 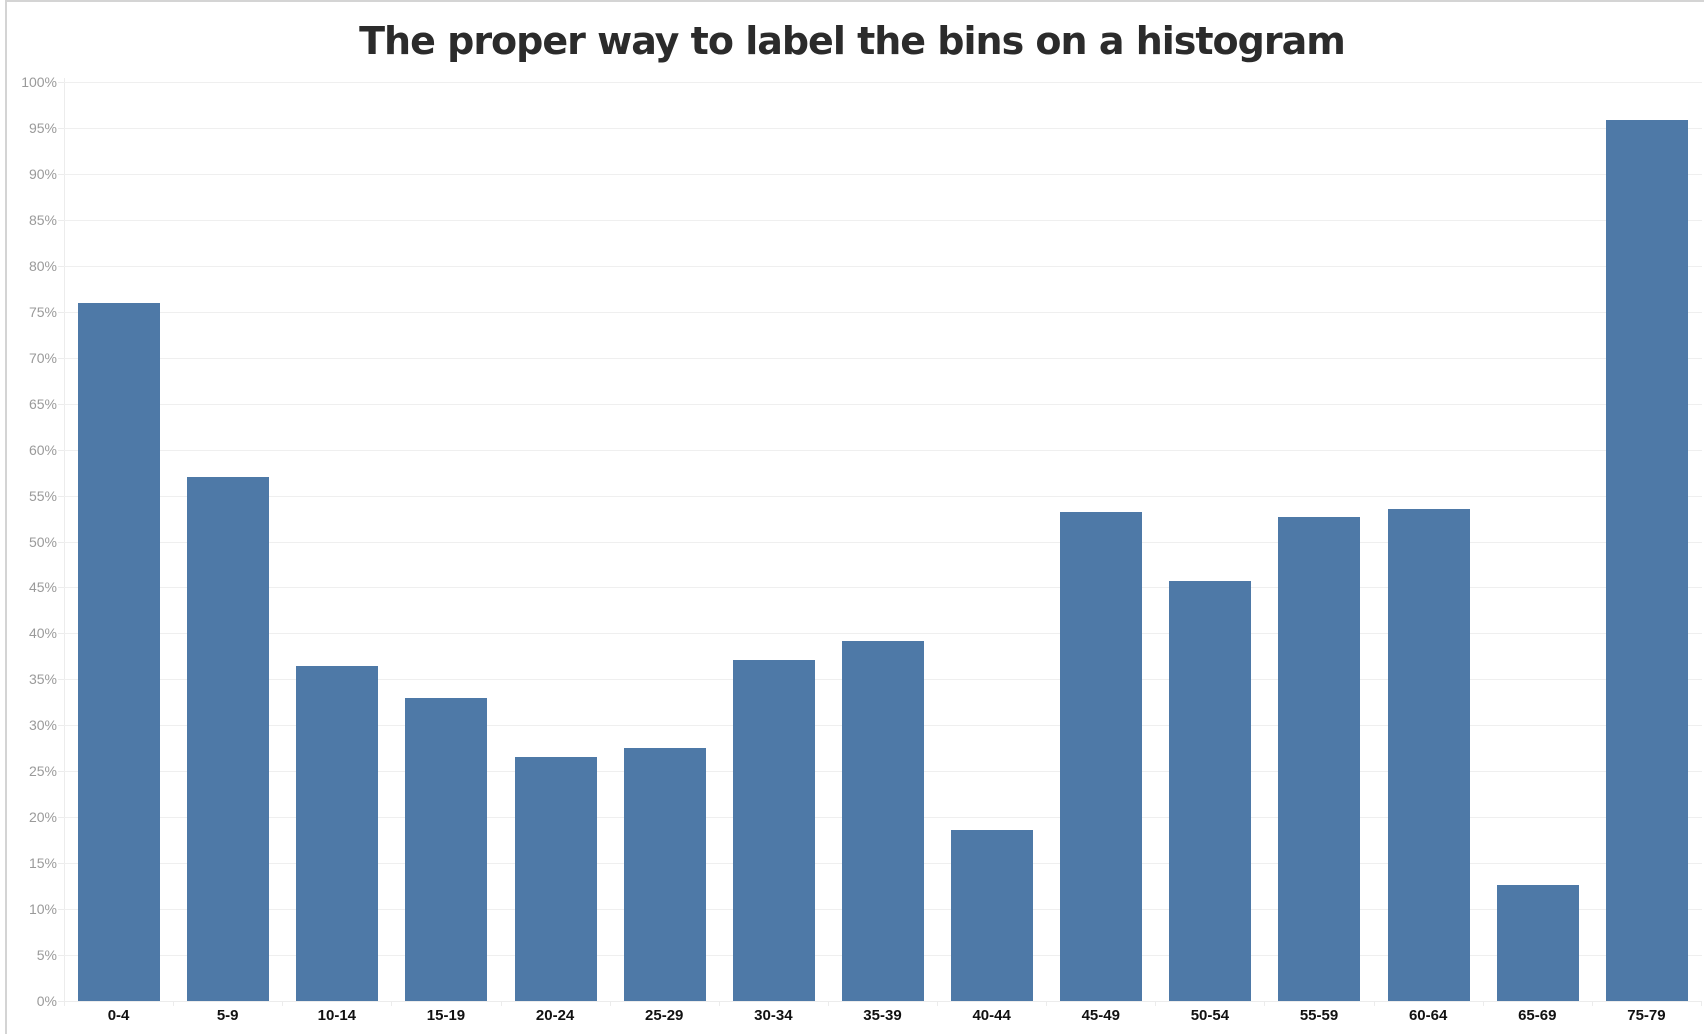 What do you see at coordinates (42, 863) in the screenshot?
I see `y-tick-label: 15%` at bounding box center [42, 863].